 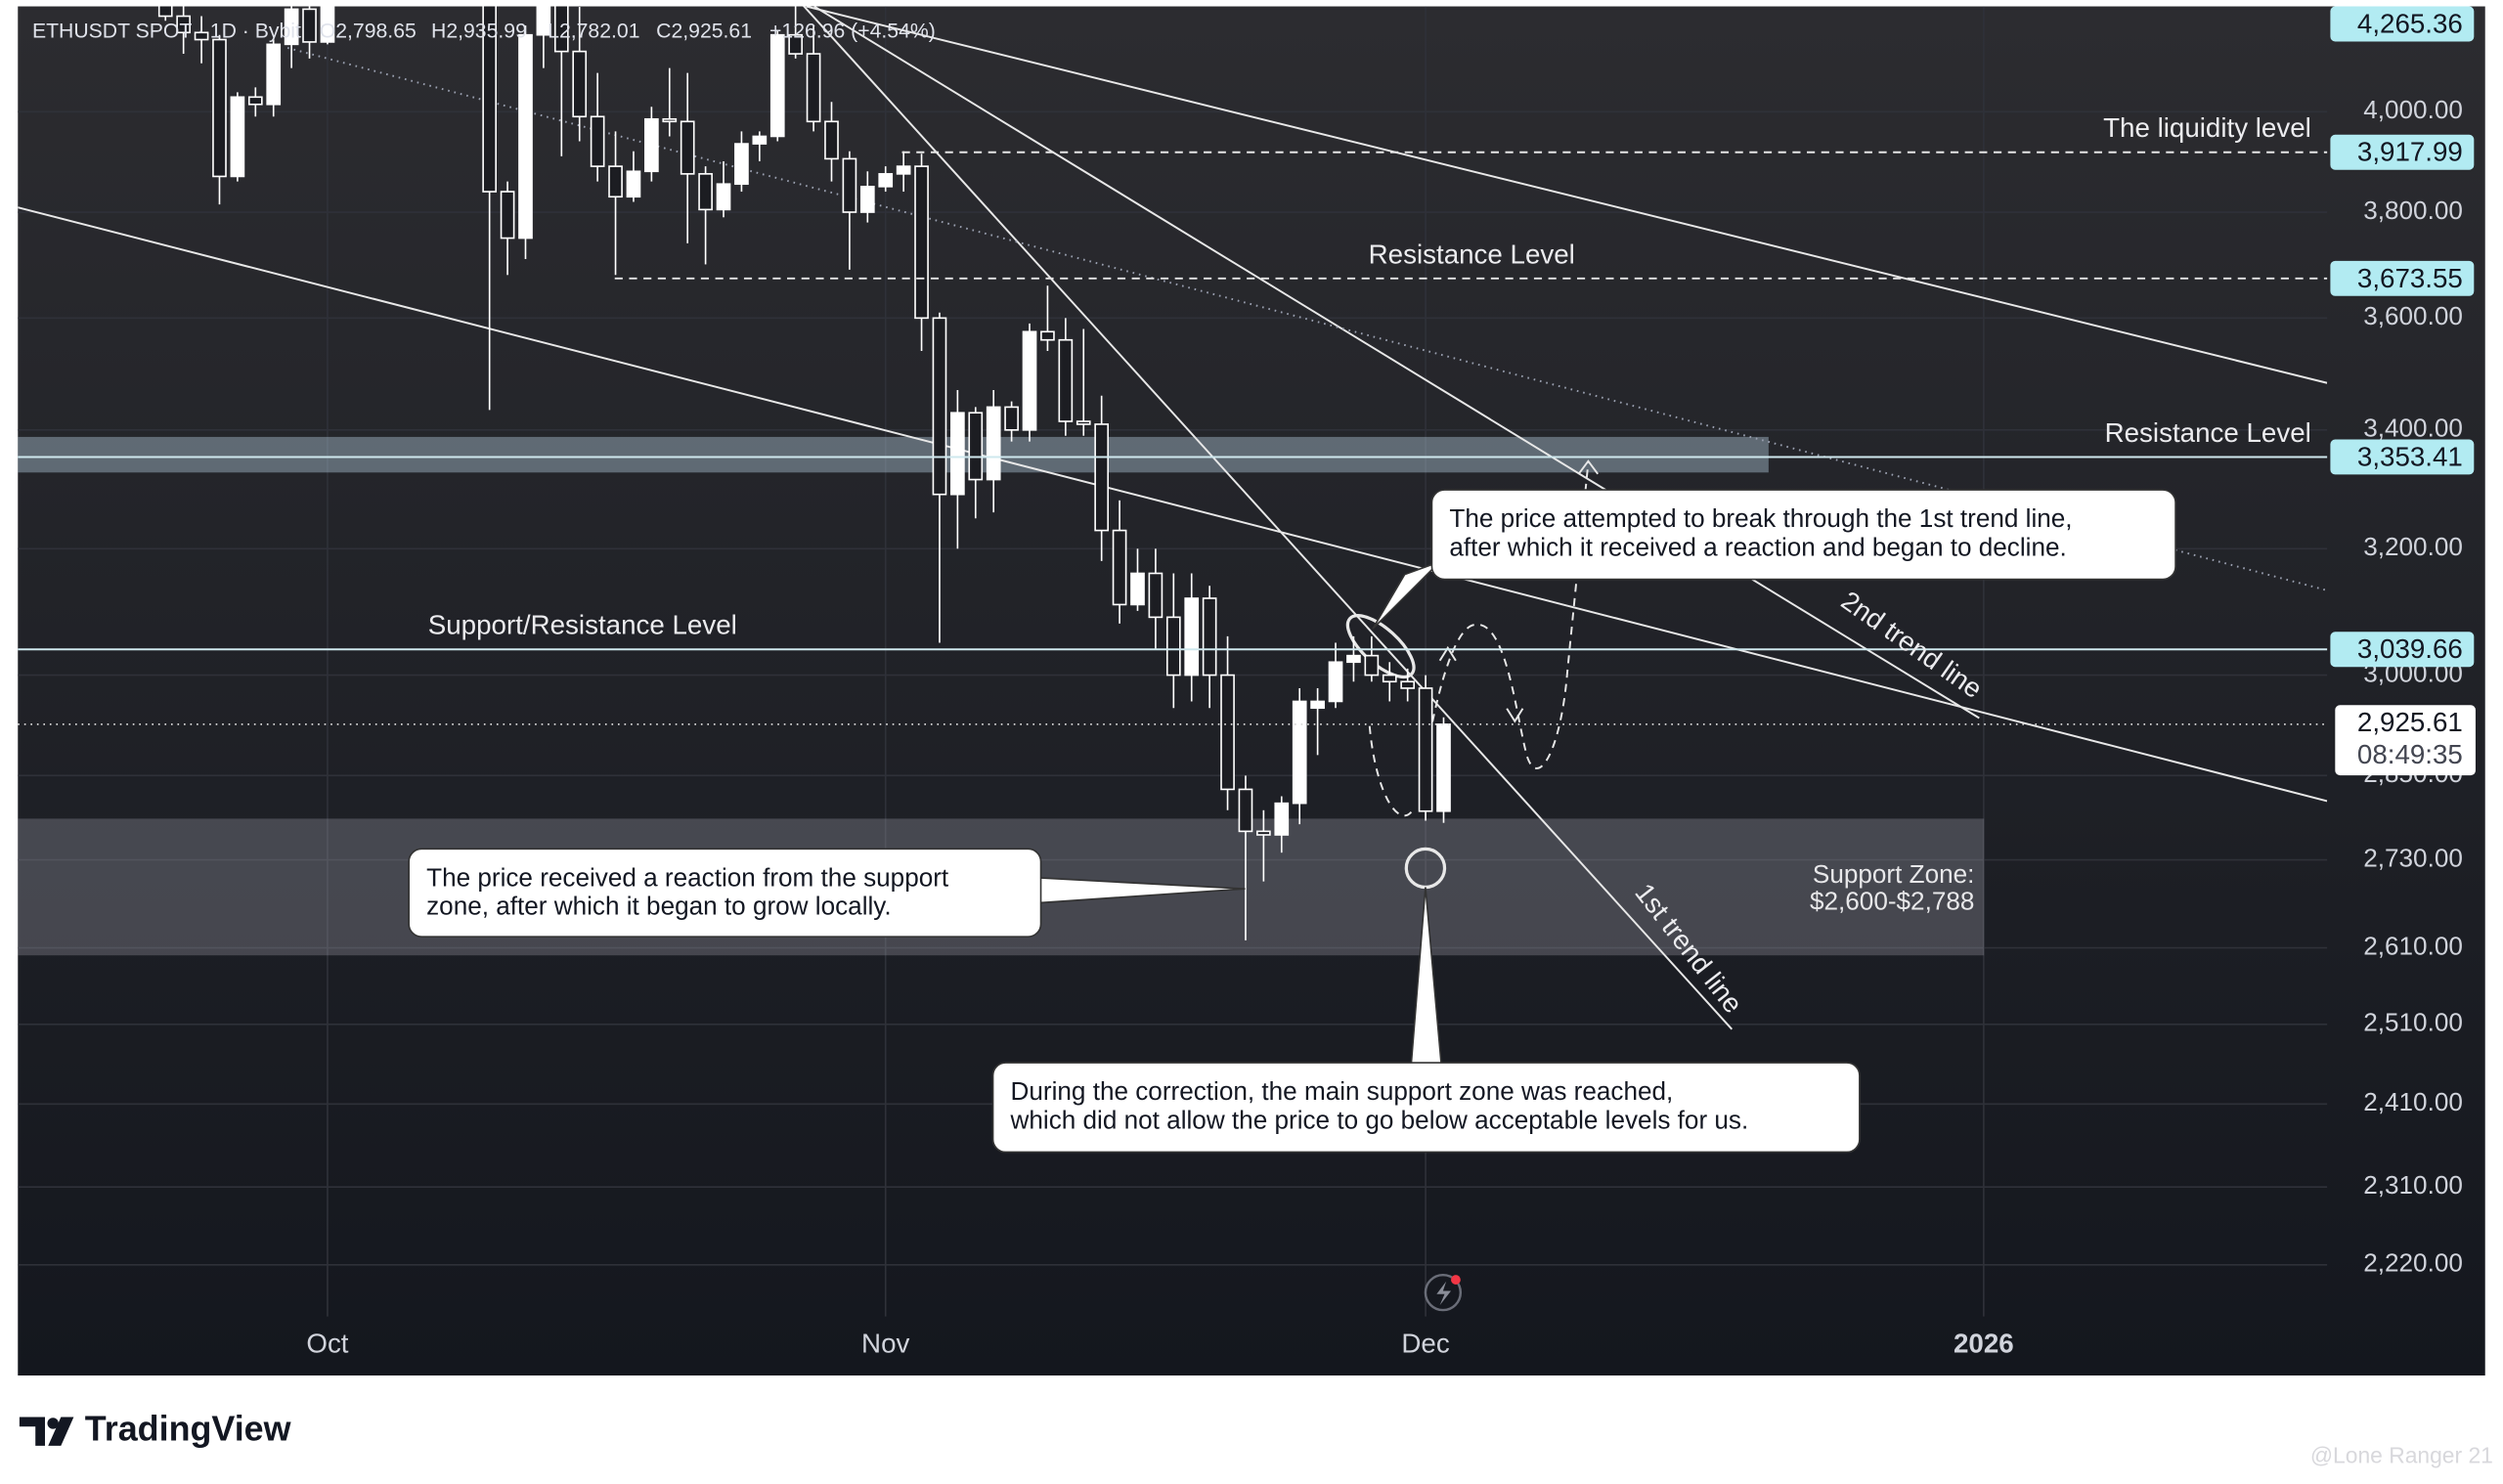 What do you see at coordinates (2410, 278) in the screenshot?
I see `price-label: 3,673.55` at bounding box center [2410, 278].